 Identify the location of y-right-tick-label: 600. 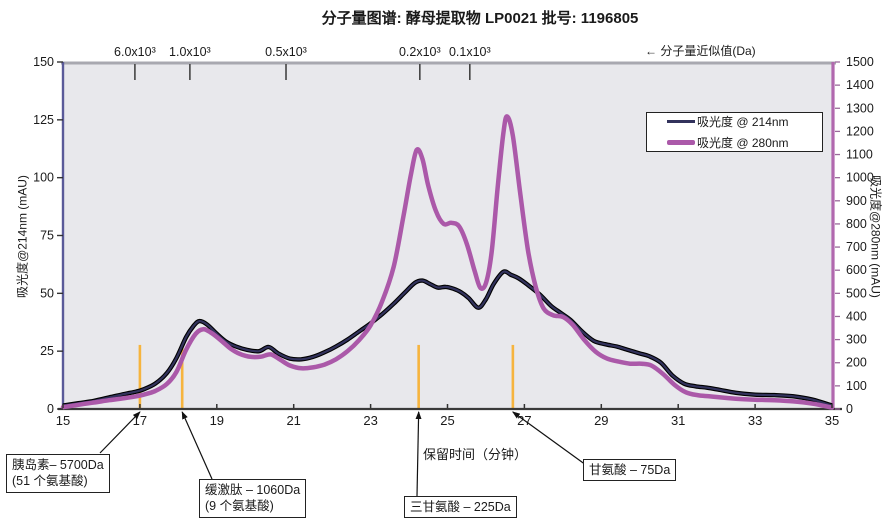
(856, 270).